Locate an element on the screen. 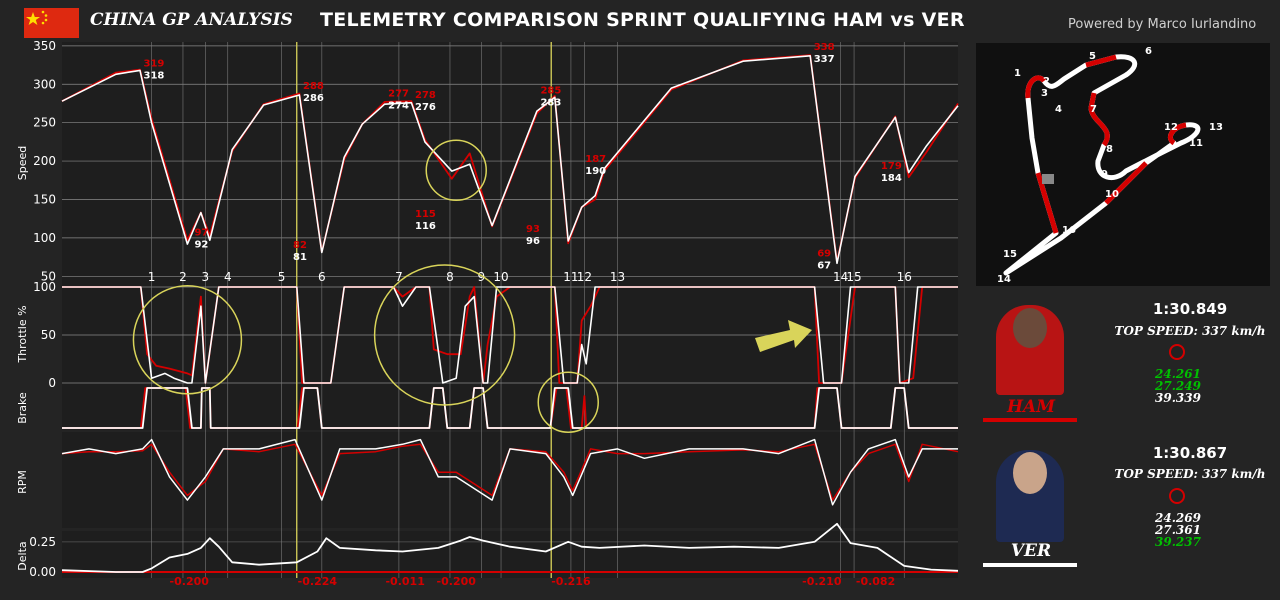 This screenshot has width=1280, height=600. corner-label: 14 is located at coordinates (840, 277).